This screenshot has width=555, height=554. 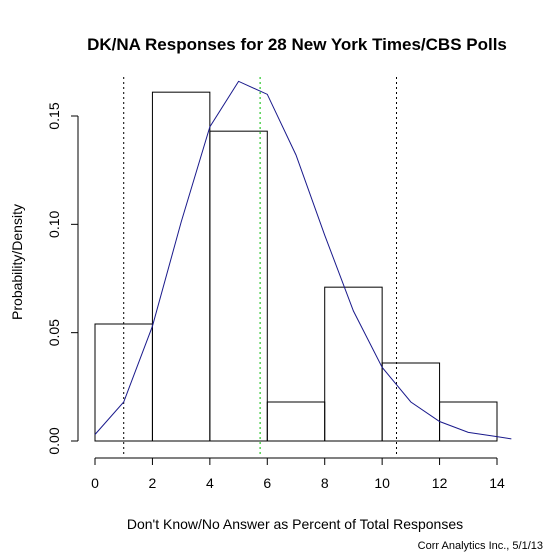 I want to click on credit-text: Corr Analytics Inc., 5/1/13, so click(x=480, y=546).